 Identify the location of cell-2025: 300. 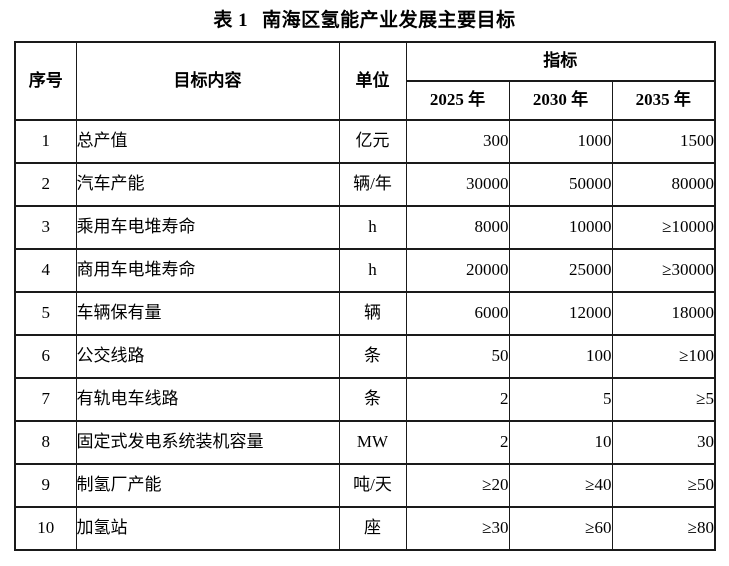
(457, 141).